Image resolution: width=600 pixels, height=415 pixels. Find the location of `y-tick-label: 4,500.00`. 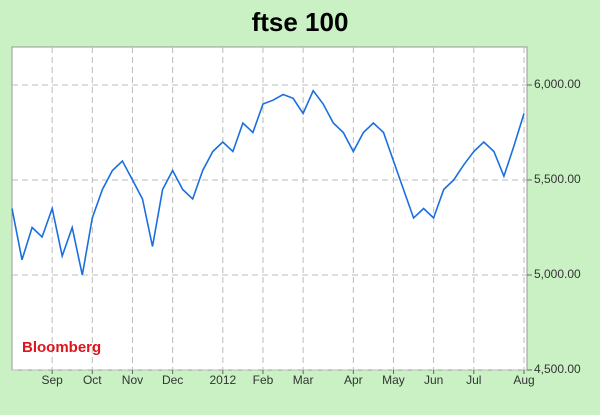

y-tick-label: 4,500.00 is located at coordinates (557, 369).